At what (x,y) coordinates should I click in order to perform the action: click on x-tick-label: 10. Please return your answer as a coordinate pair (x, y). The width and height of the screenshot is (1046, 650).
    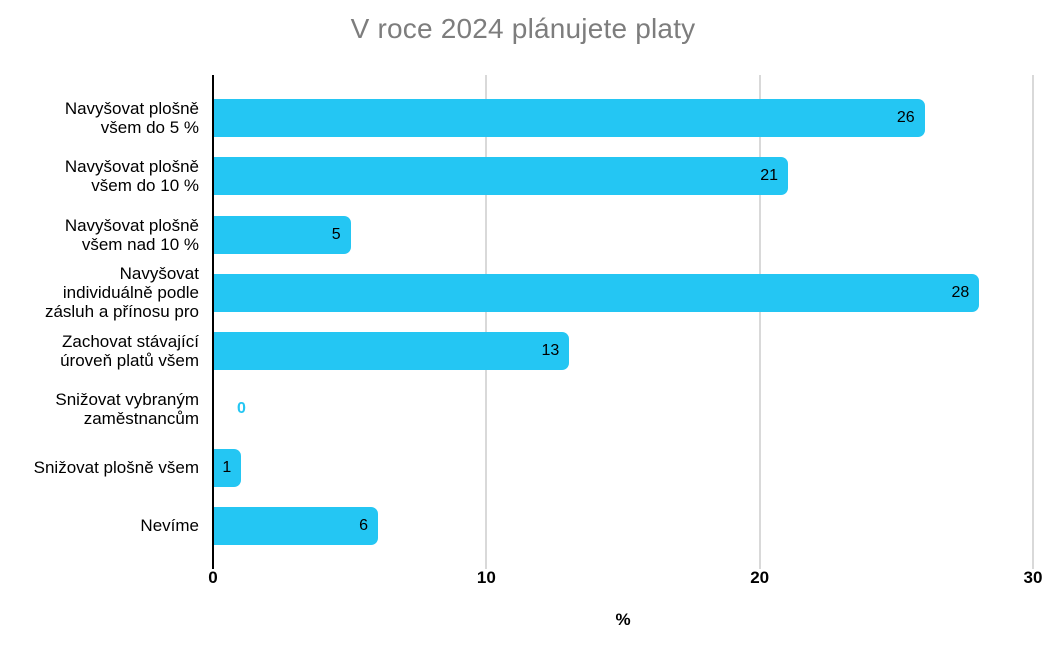
    Looking at the image, I should click on (486, 577).